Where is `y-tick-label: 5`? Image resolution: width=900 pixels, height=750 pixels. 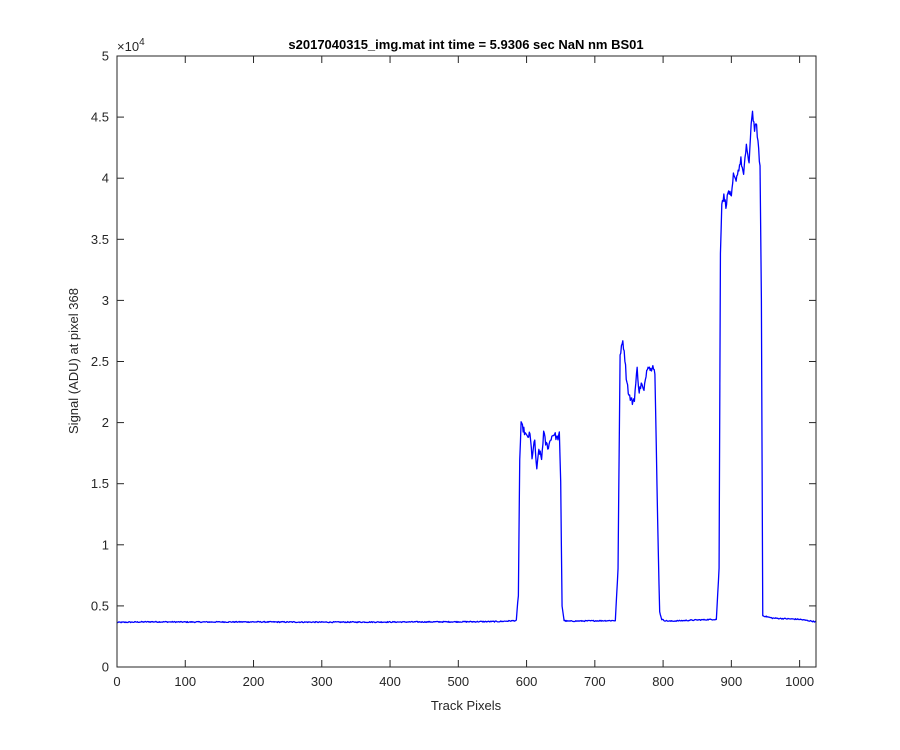
y-tick-label: 5 is located at coordinates (105, 56).